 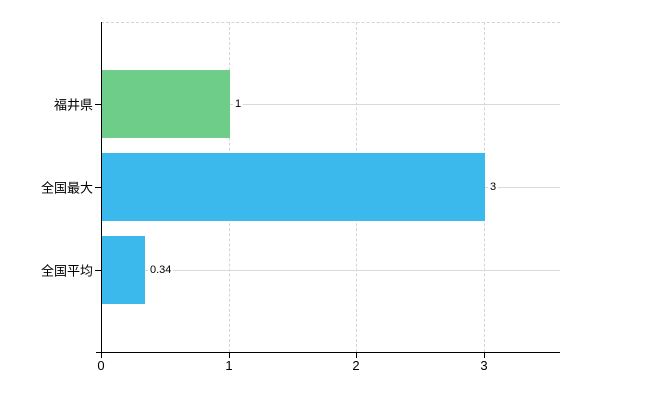 What do you see at coordinates (484, 365) in the screenshot?
I see `x-tick-label: 3` at bounding box center [484, 365].